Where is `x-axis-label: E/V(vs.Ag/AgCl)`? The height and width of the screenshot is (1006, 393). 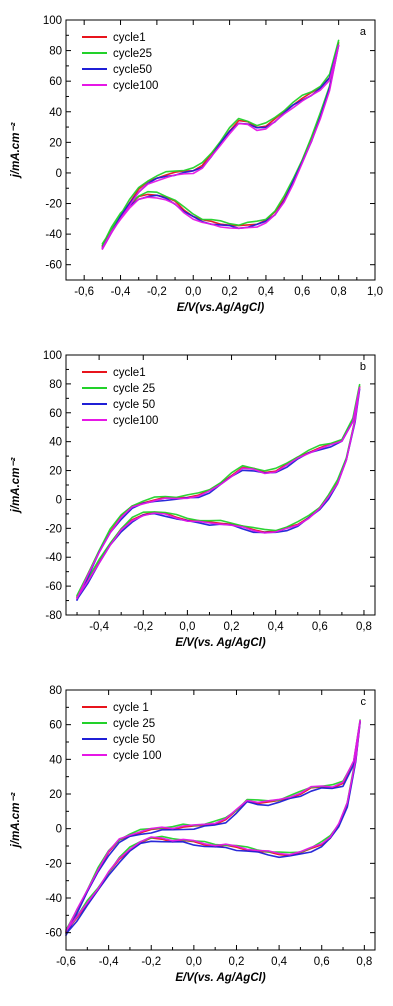 x-axis-label: E/V(vs.Ag/AgCl) is located at coordinates (221, 308).